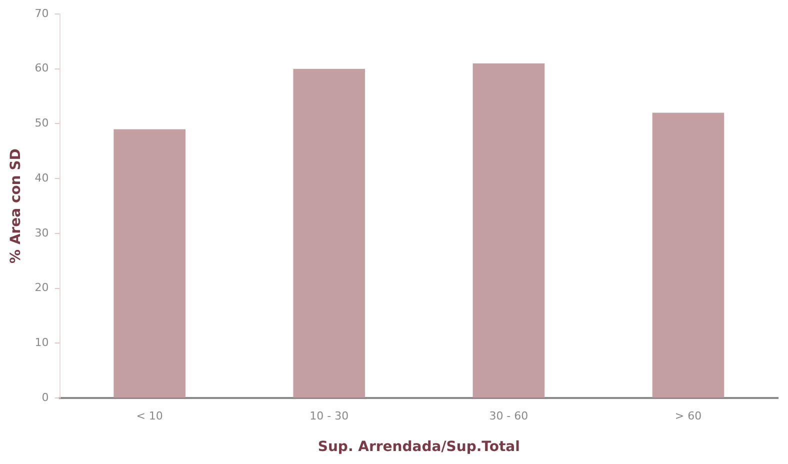 This screenshot has height=464, width=788. What do you see at coordinates (41, 68) in the screenshot?
I see `y-tick-label: 60` at bounding box center [41, 68].